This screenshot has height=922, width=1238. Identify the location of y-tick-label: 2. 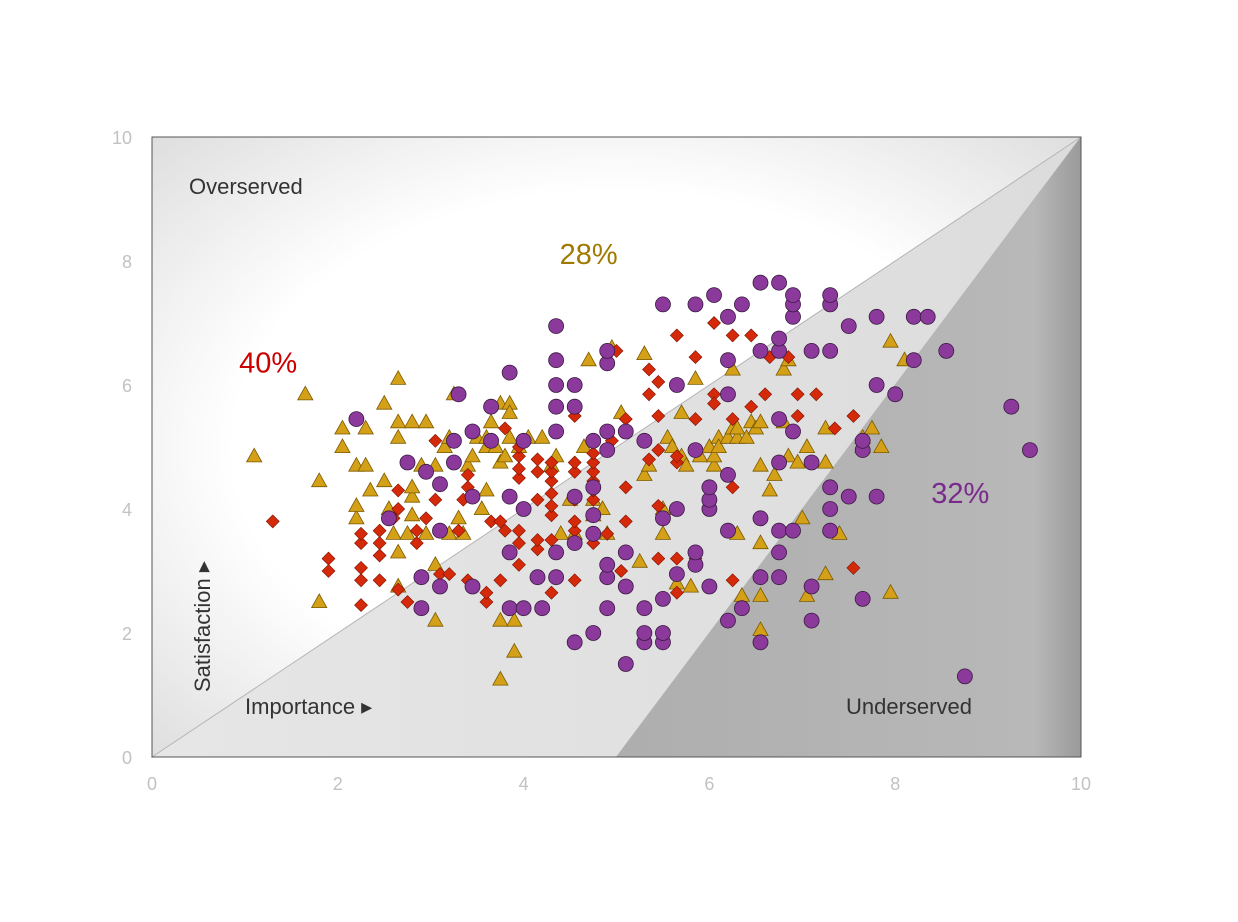
(127, 634).